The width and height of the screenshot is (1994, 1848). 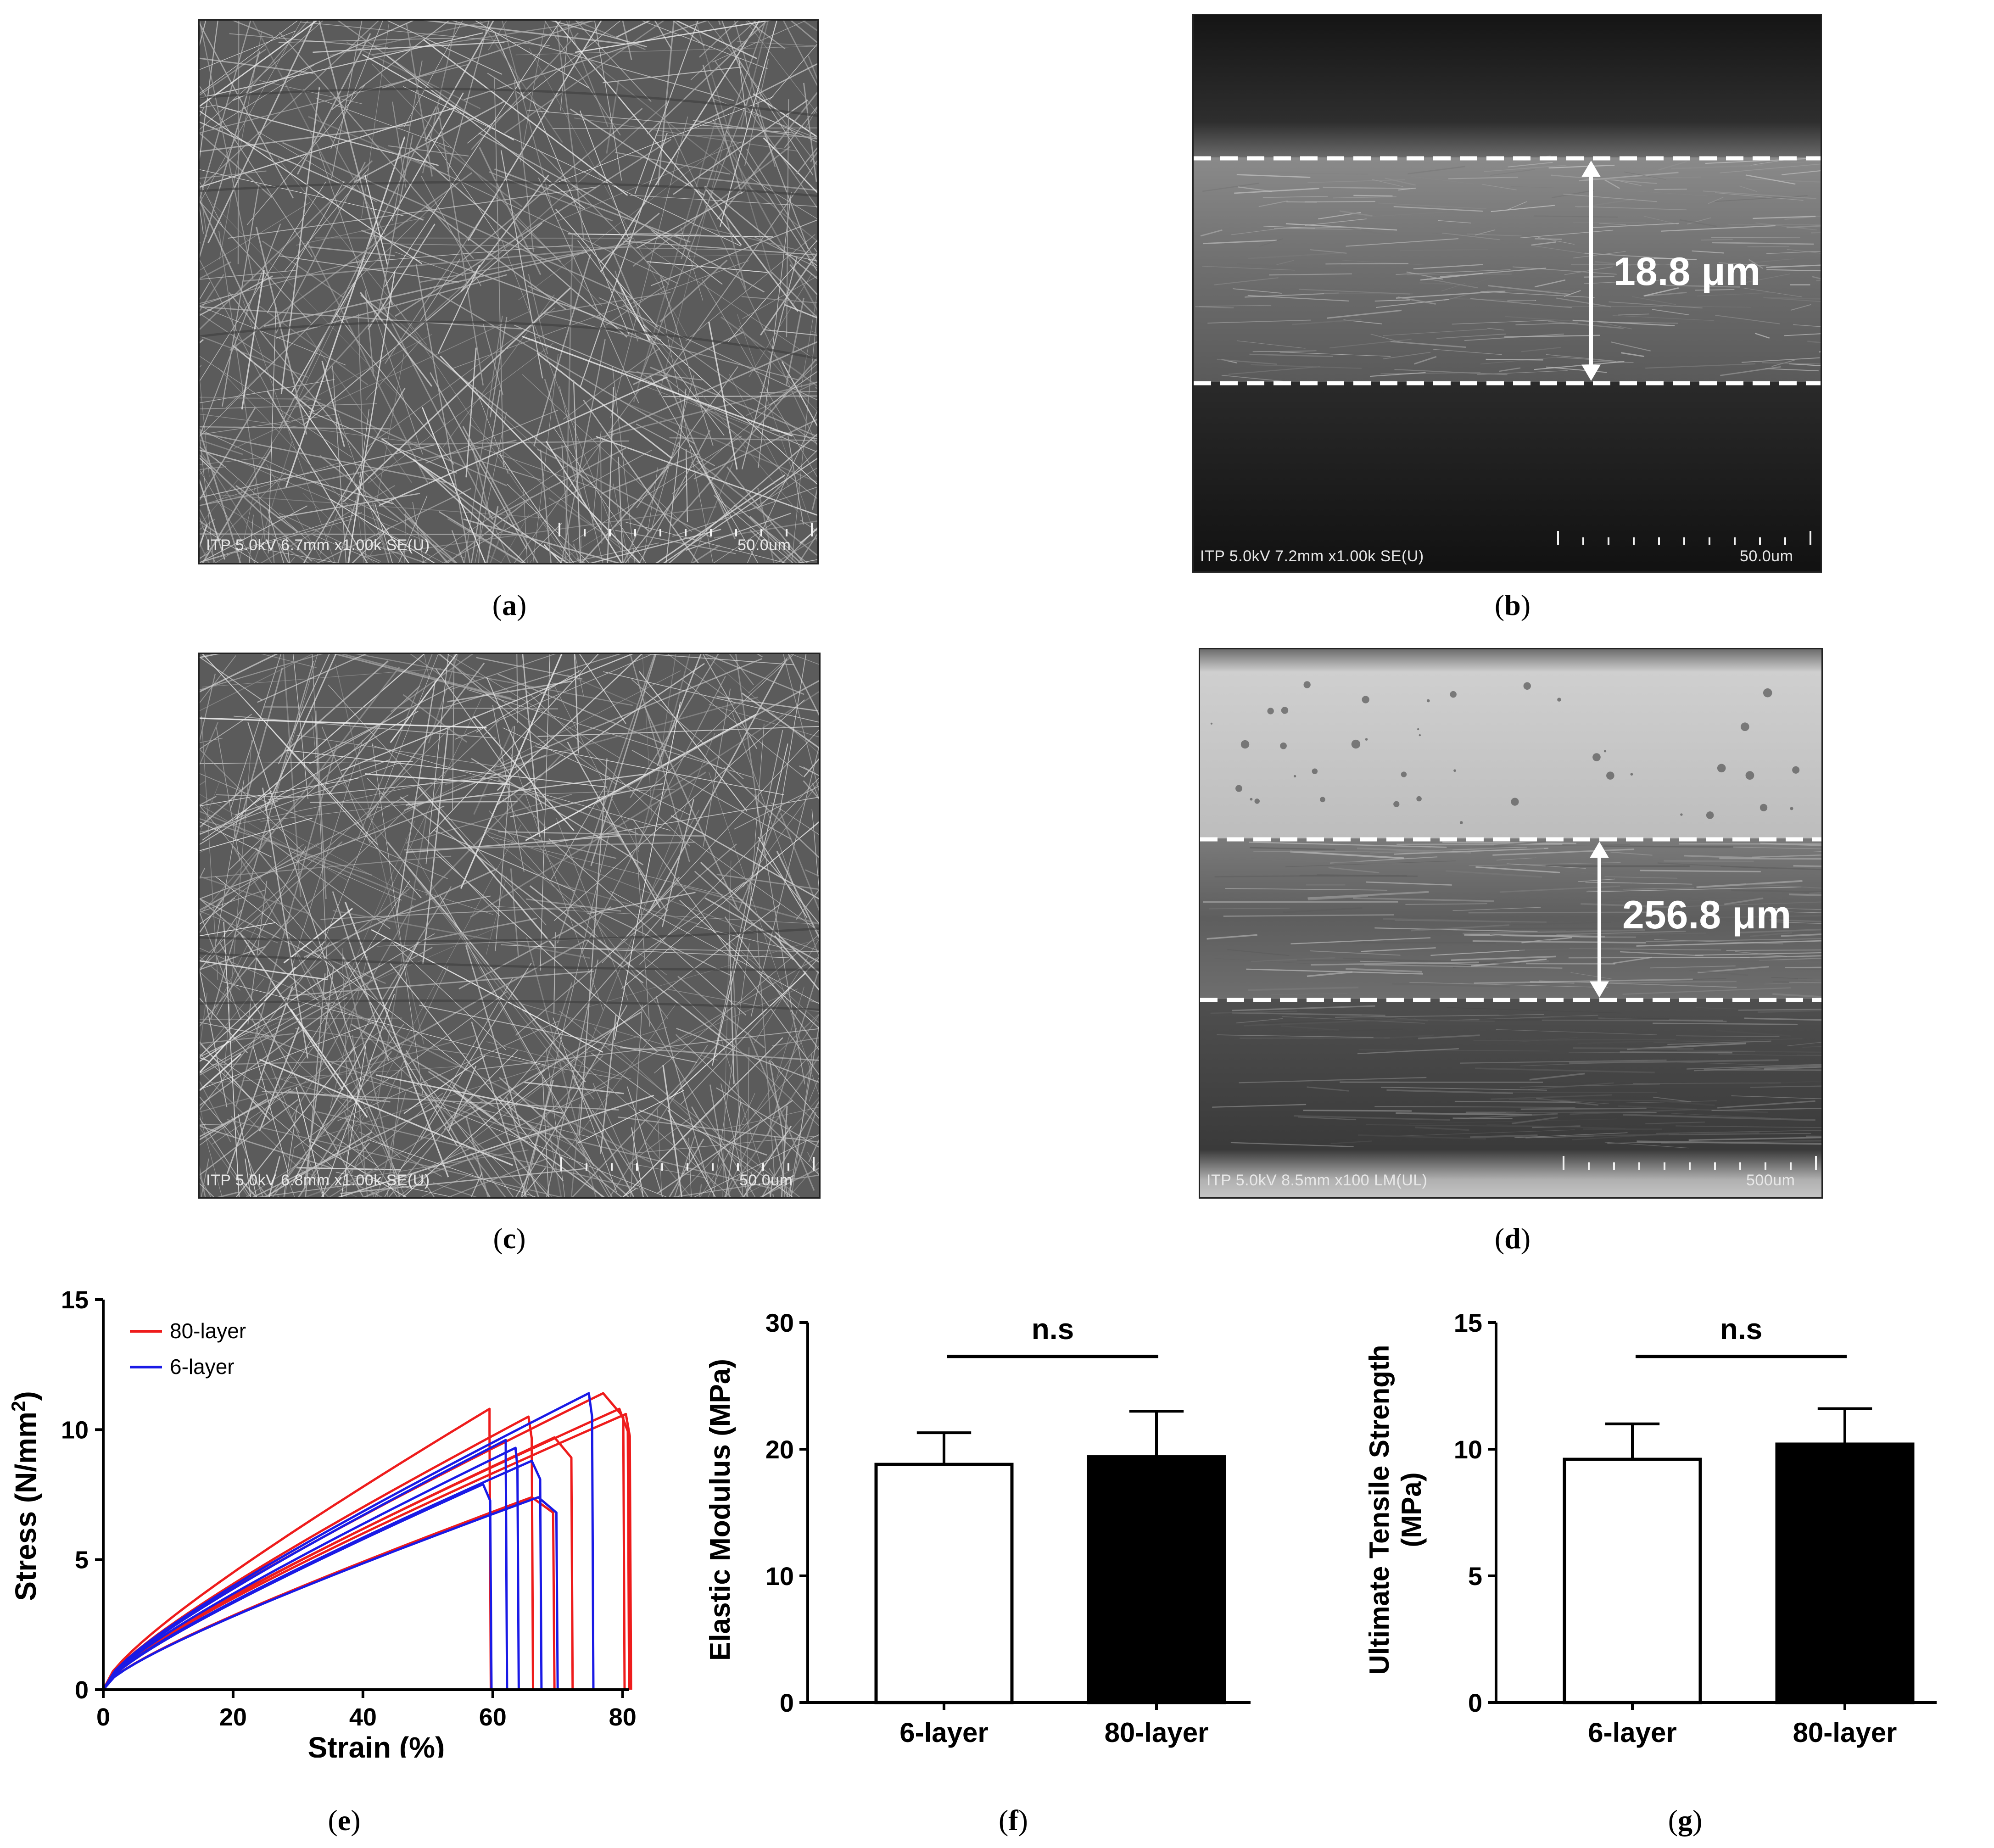 What do you see at coordinates (493, 1717) in the screenshot?
I see `x-tick-label: 60` at bounding box center [493, 1717].